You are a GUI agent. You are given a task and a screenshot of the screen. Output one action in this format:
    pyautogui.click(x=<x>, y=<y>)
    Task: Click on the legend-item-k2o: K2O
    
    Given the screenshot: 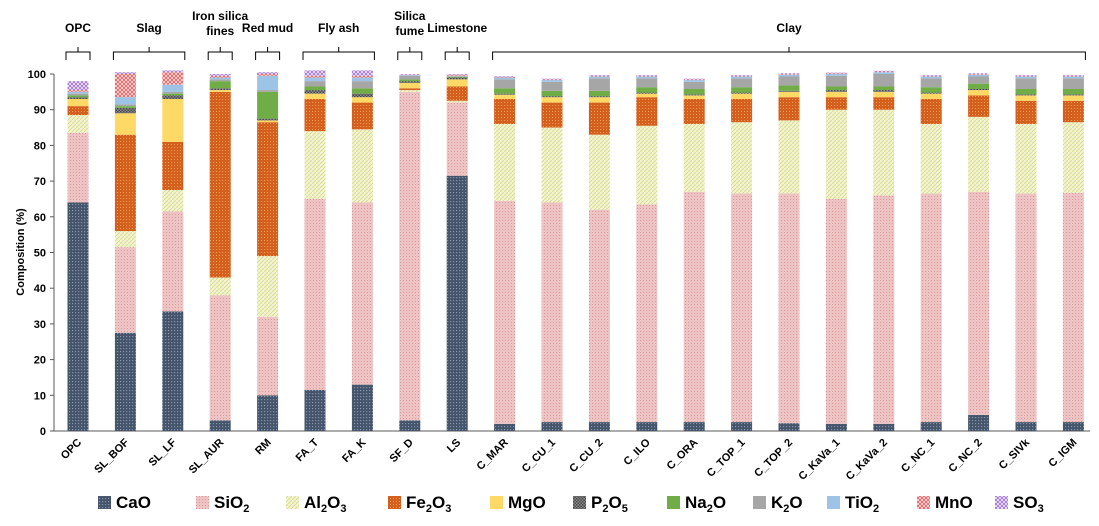 What is the action you would take?
    pyautogui.click(x=778, y=504)
    